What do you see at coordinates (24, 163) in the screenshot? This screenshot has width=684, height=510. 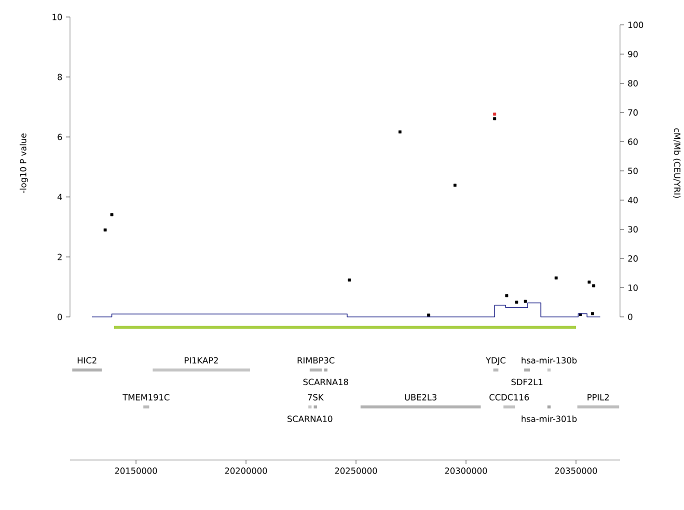 I see `y-axis-title: -log10 P value` at bounding box center [24, 163].